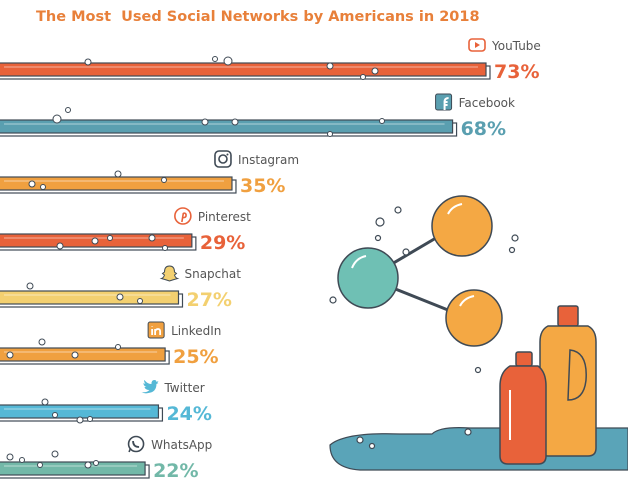 Image resolution: width=628 pixels, height=493 pixels. I want to click on category-label: Pinterest, so click(224, 217).